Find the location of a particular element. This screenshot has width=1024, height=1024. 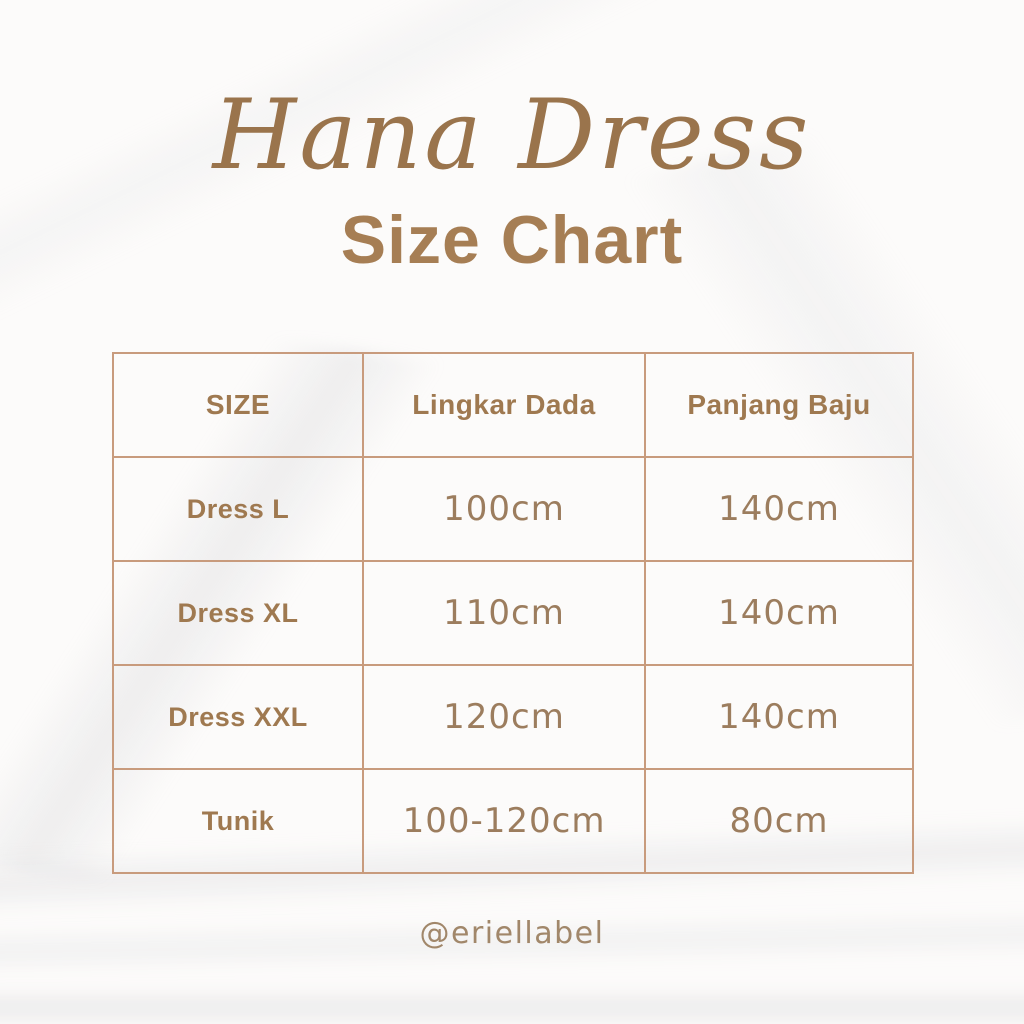

table-row: Dress L 100cm 140cm is located at coordinates (513, 509).